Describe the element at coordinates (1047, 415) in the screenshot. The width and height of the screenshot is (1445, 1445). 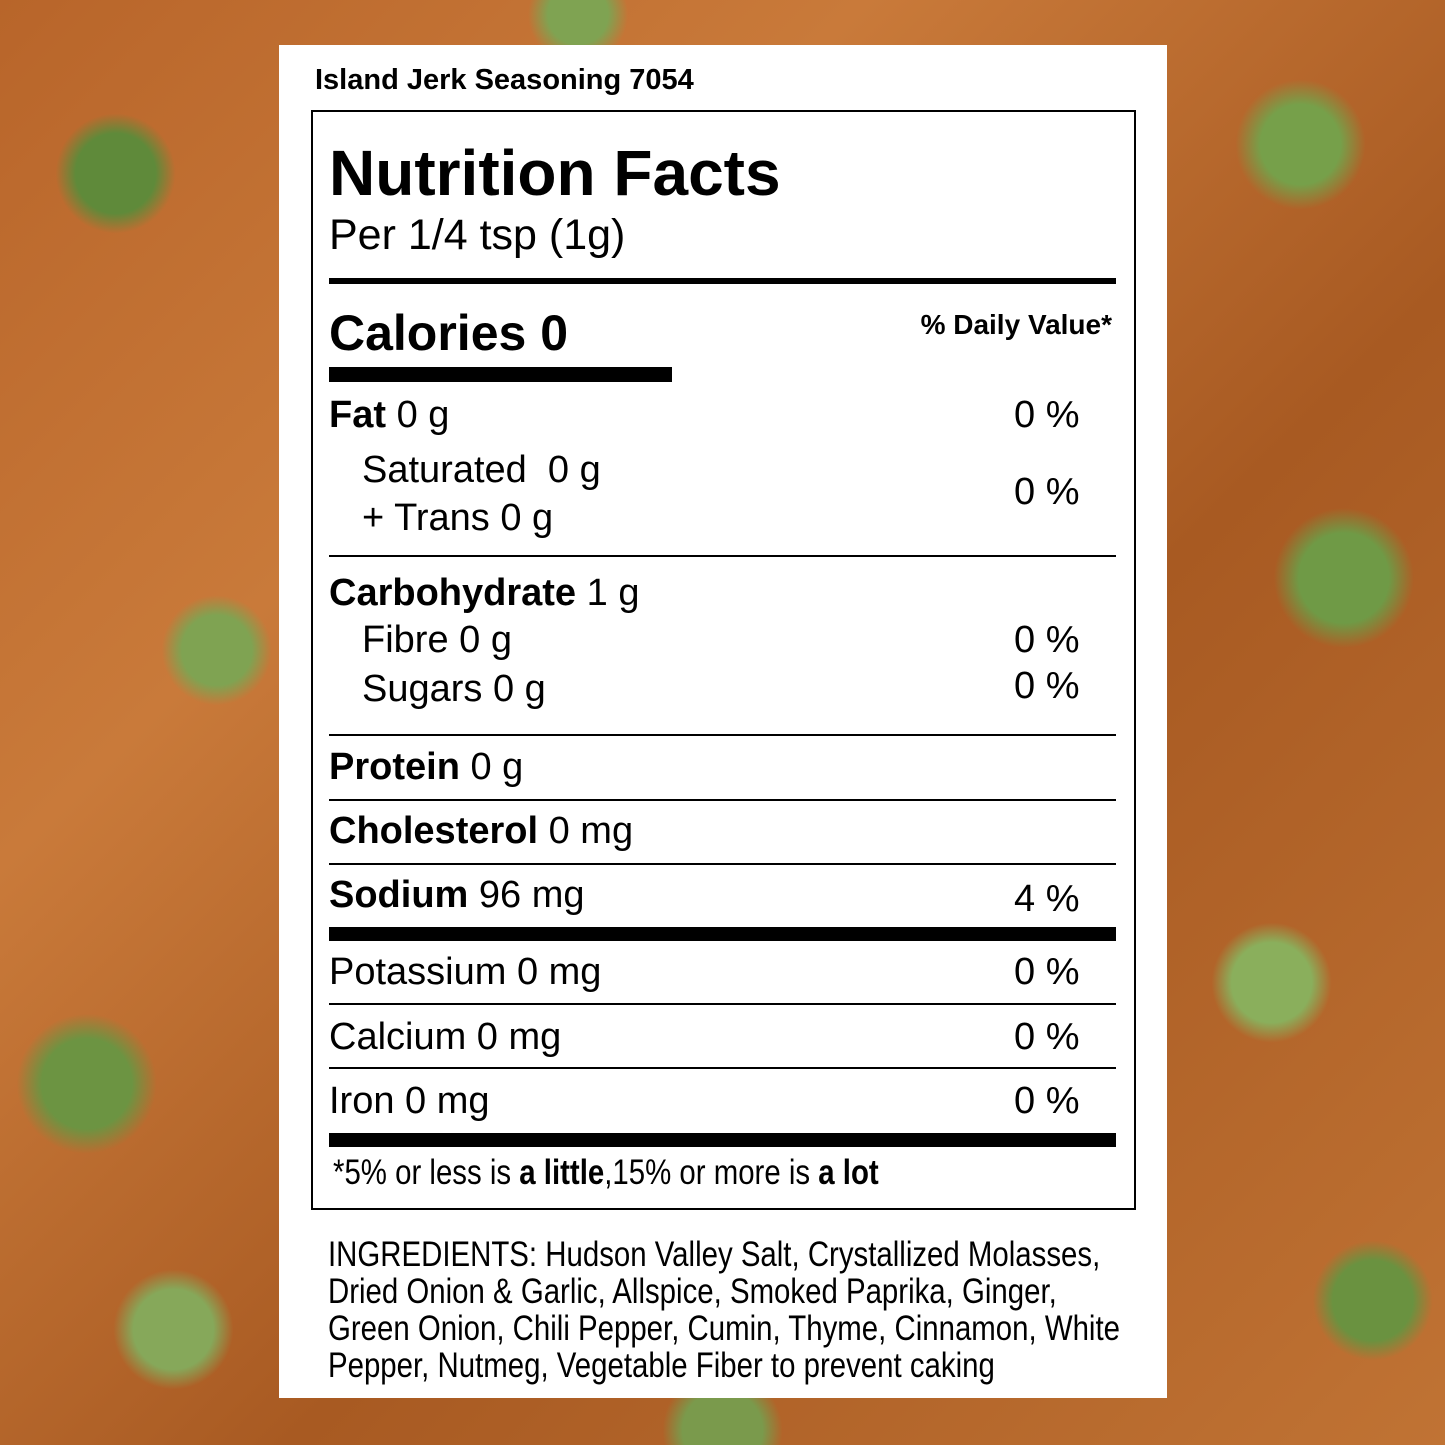
I see `fat-dv: 0 %` at that location.